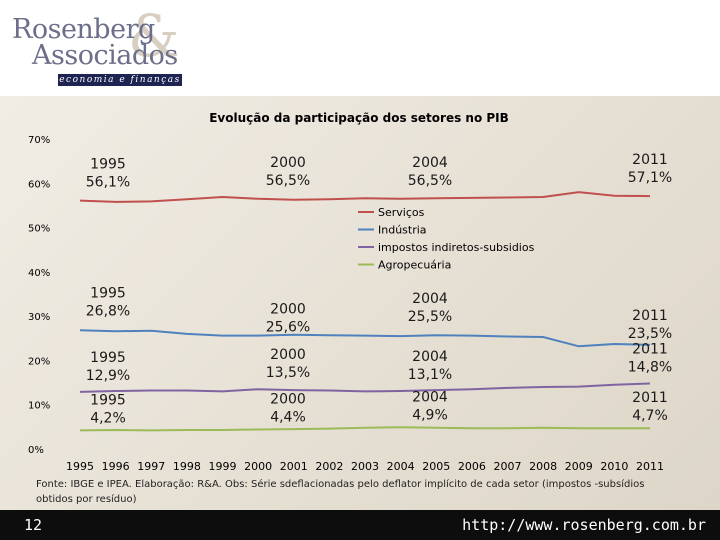 This screenshot has height=540, width=720. What do you see at coordinates (258, 466) in the screenshot?
I see `x-tick-label: 2000` at bounding box center [258, 466].